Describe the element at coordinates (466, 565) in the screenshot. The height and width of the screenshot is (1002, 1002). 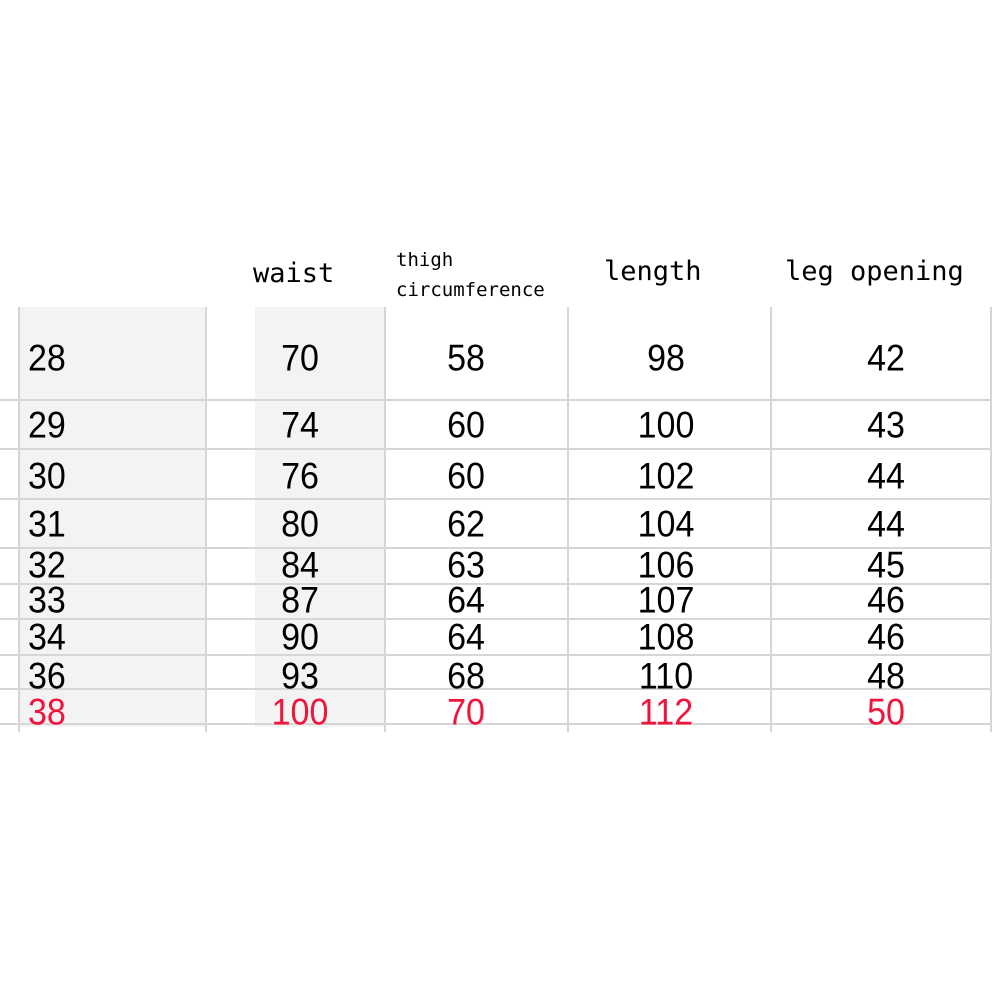
I see `cell-thigh: 63` at that location.